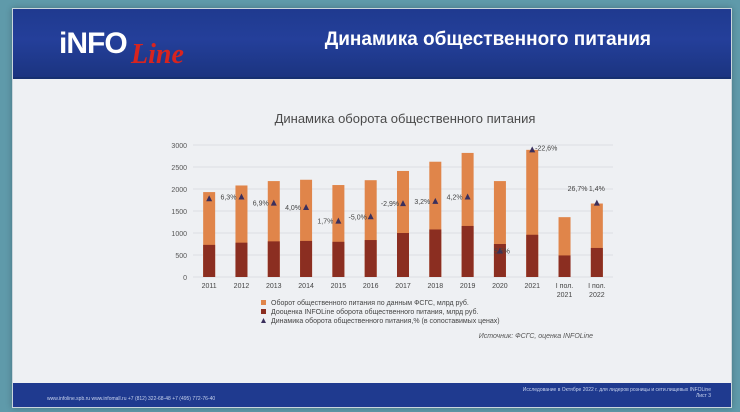 This screenshot has height=412, width=740. What do you see at coordinates (93, 43) in the screenshot?
I see `logo-info-text: iNFO` at bounding box center [93, 43].